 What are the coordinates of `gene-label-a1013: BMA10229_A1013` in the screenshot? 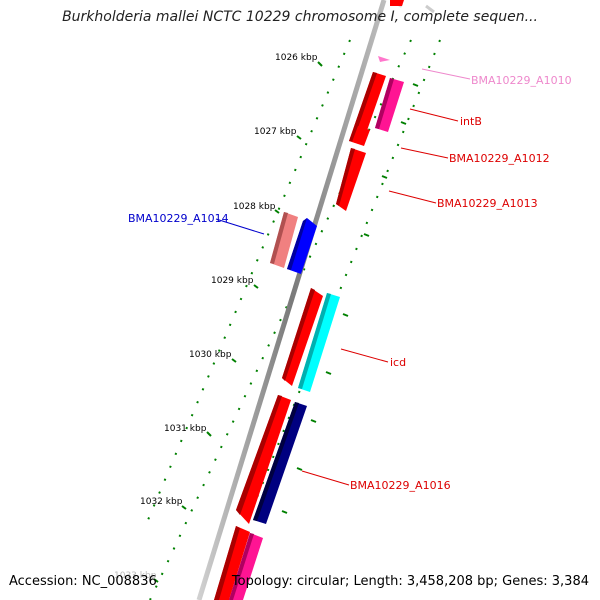 It's located at (487, 203).